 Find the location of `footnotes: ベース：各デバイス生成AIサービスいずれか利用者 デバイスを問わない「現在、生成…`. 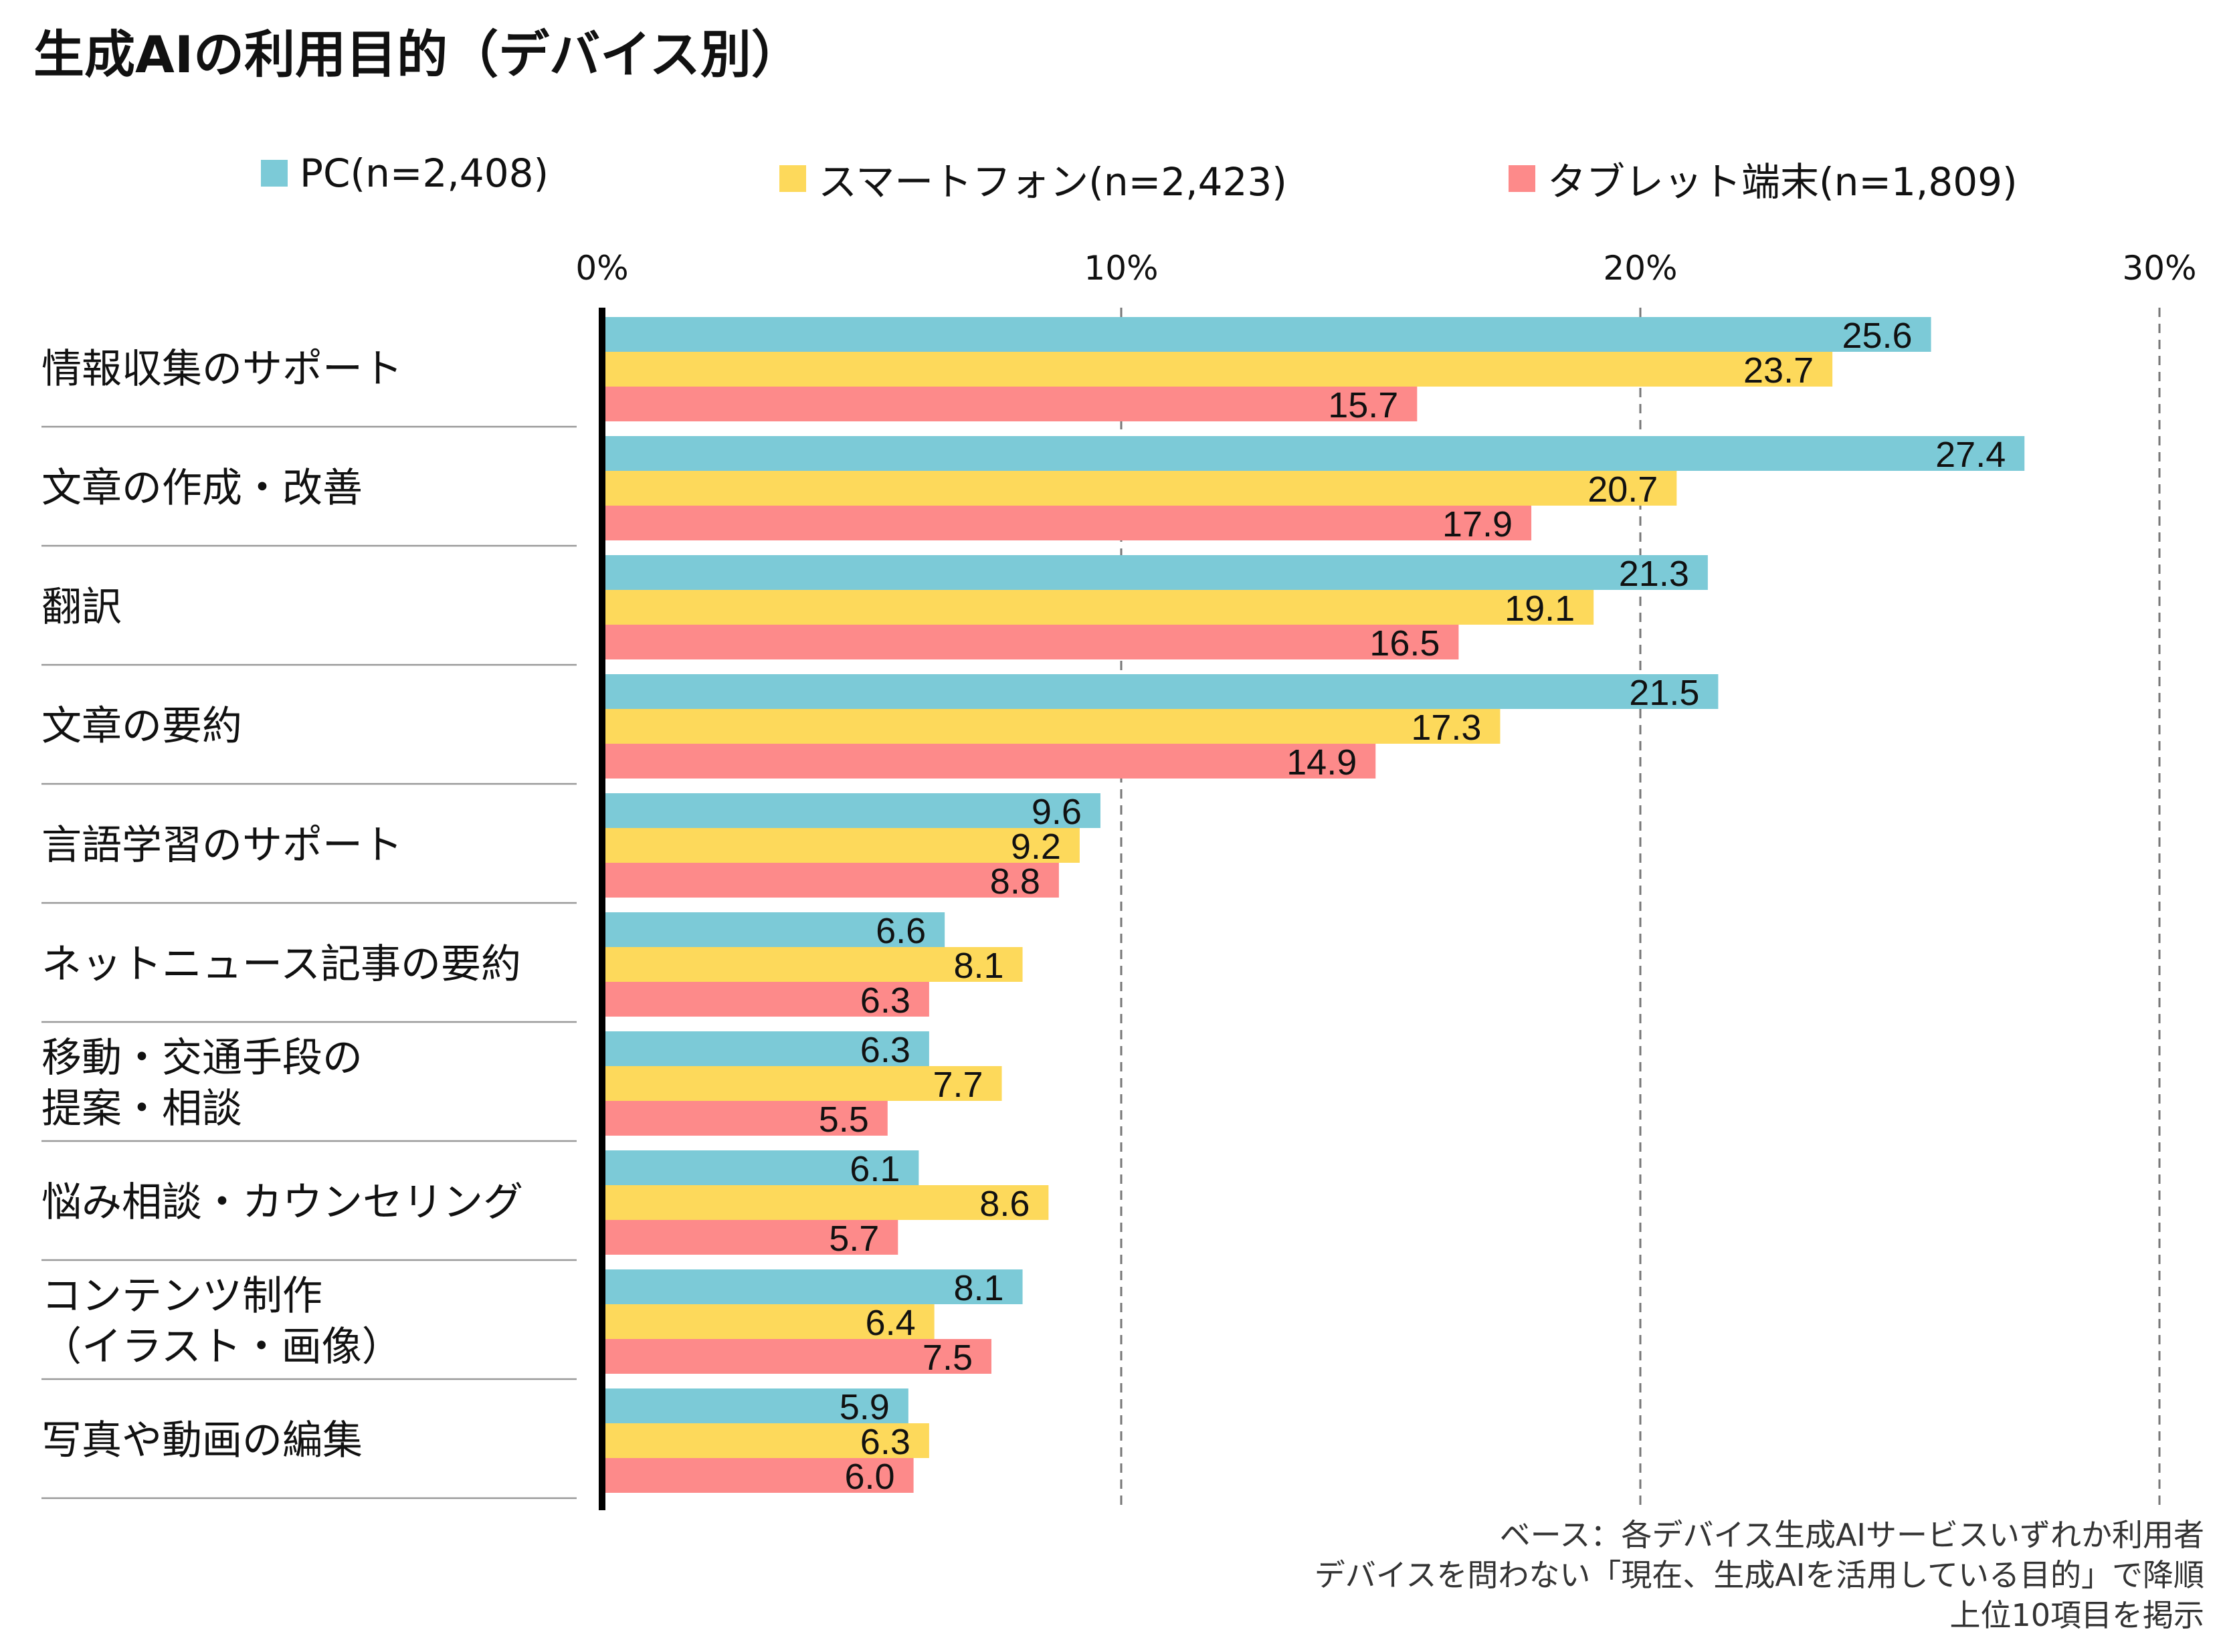

footnotes: ベース：各デバイス生成AIサービスいずれか利用者 デバイスを問わない「現在、生成… is located at coordinates (1759, 1575).